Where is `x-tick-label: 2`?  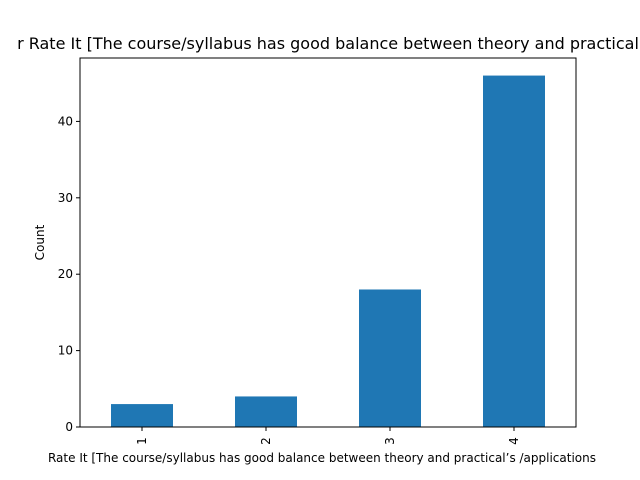
x-tick-label: 2 is located at coordinates (266, 441).